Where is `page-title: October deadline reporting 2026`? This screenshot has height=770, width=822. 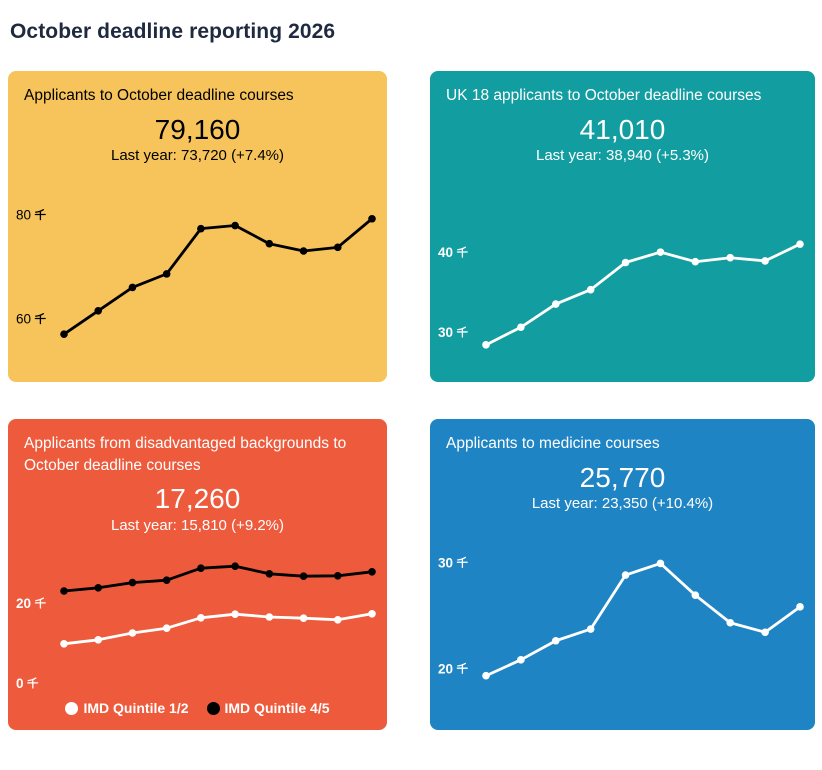 page-title: October deadline reporting 2026 is located at coordinates (173, 31).